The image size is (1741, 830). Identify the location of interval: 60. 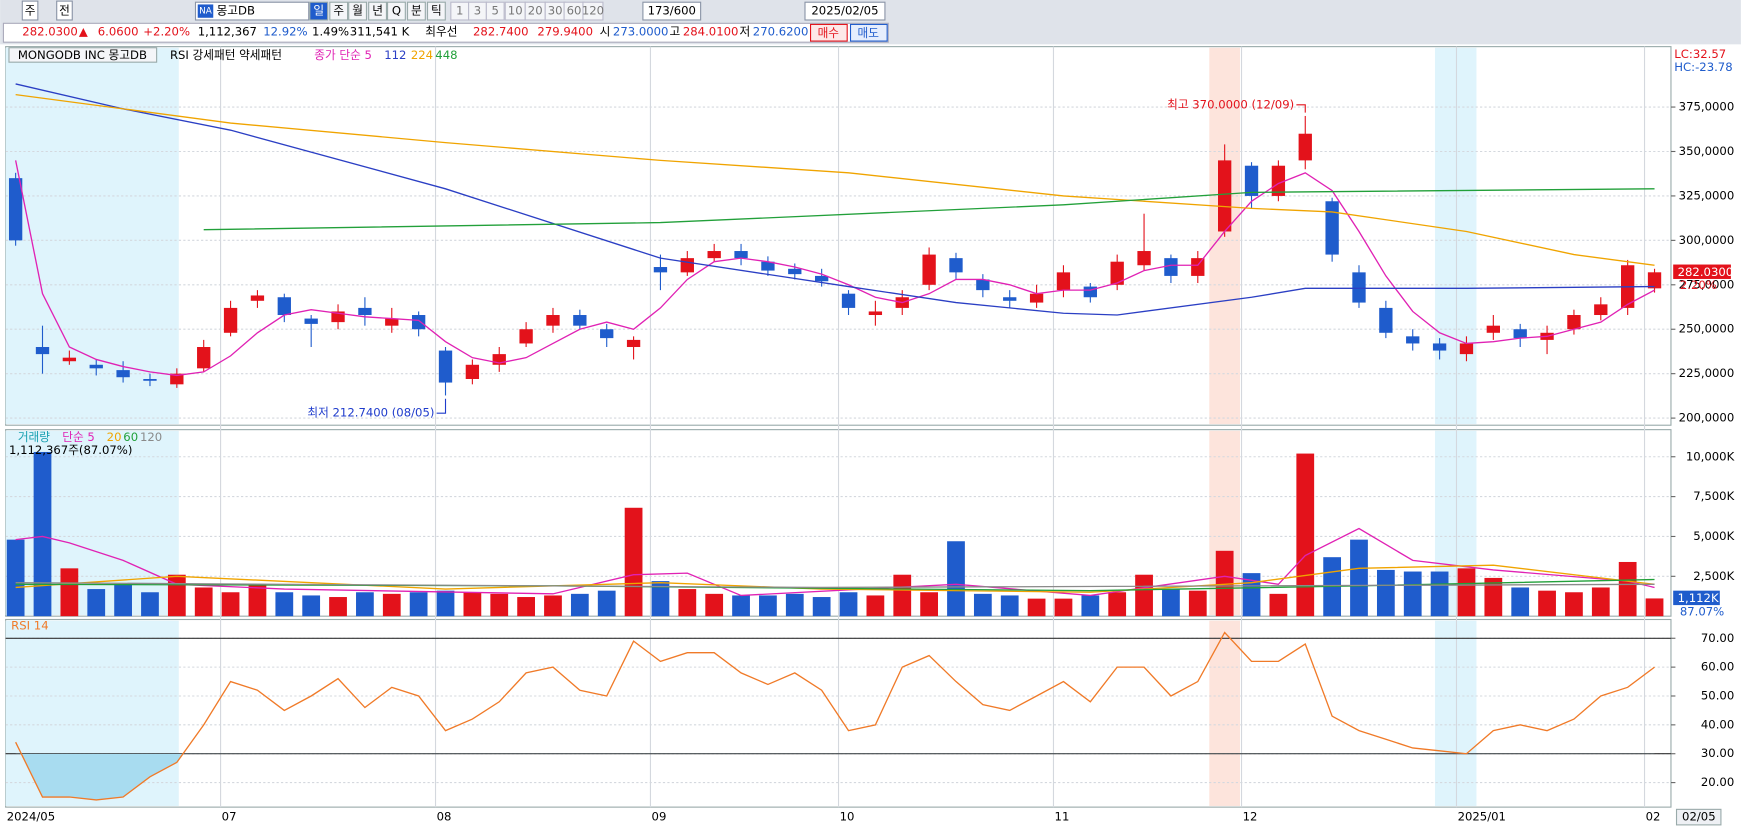
(574, 11).